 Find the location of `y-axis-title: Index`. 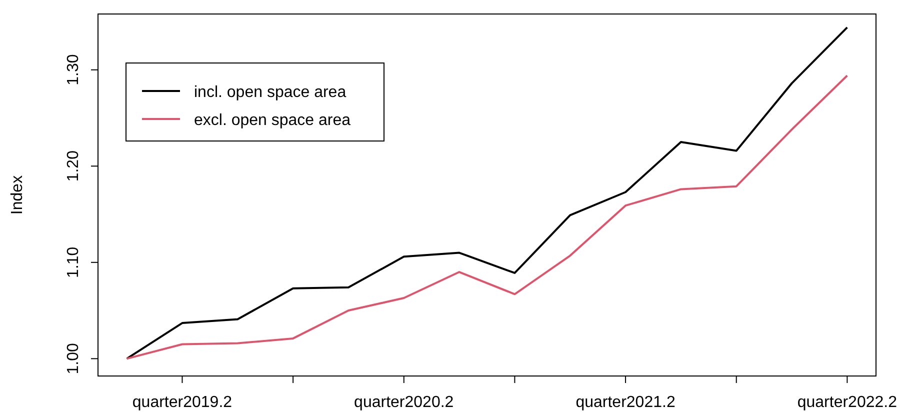

y-axis-title: Index is located at coordinates (17, 195).